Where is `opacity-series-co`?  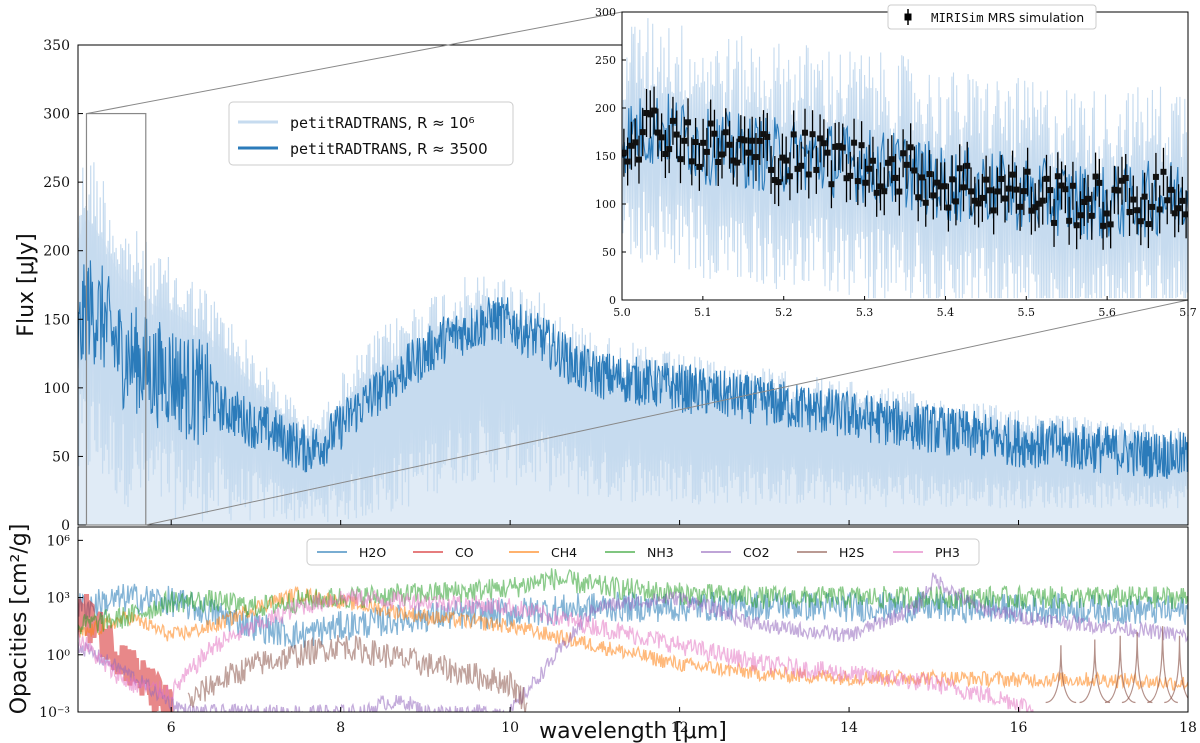
opacity-series-co is located at coordinates (126, 652).